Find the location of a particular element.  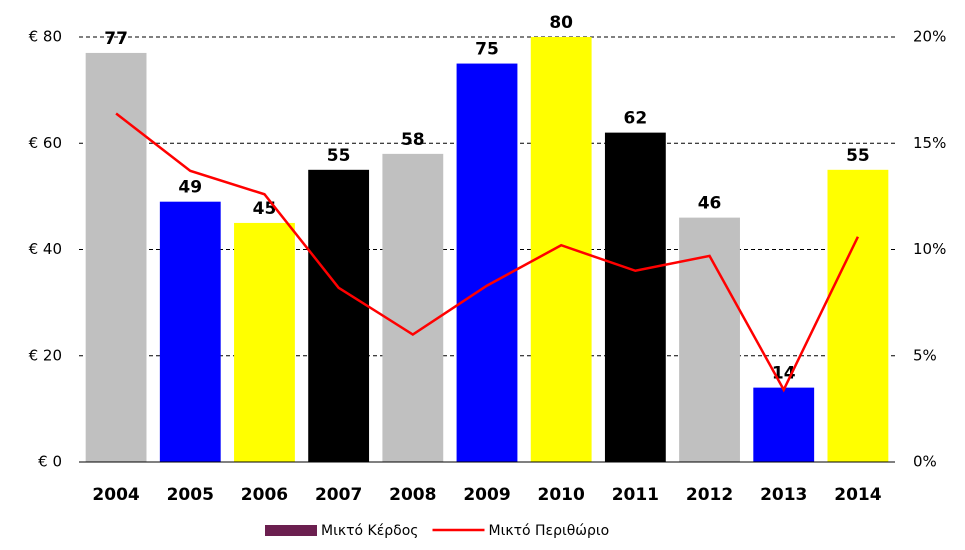

legend-label: Μικτό Περιθώριο is located at coordinates (549, 531).